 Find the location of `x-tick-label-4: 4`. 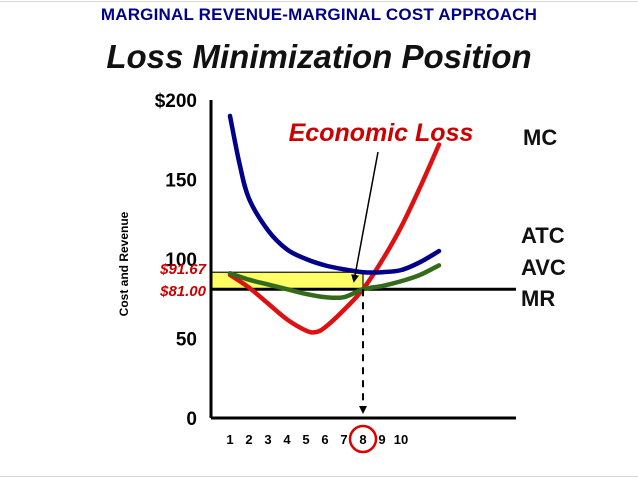

x-tick-label-4: 4 is located at coordinates (287, 439).